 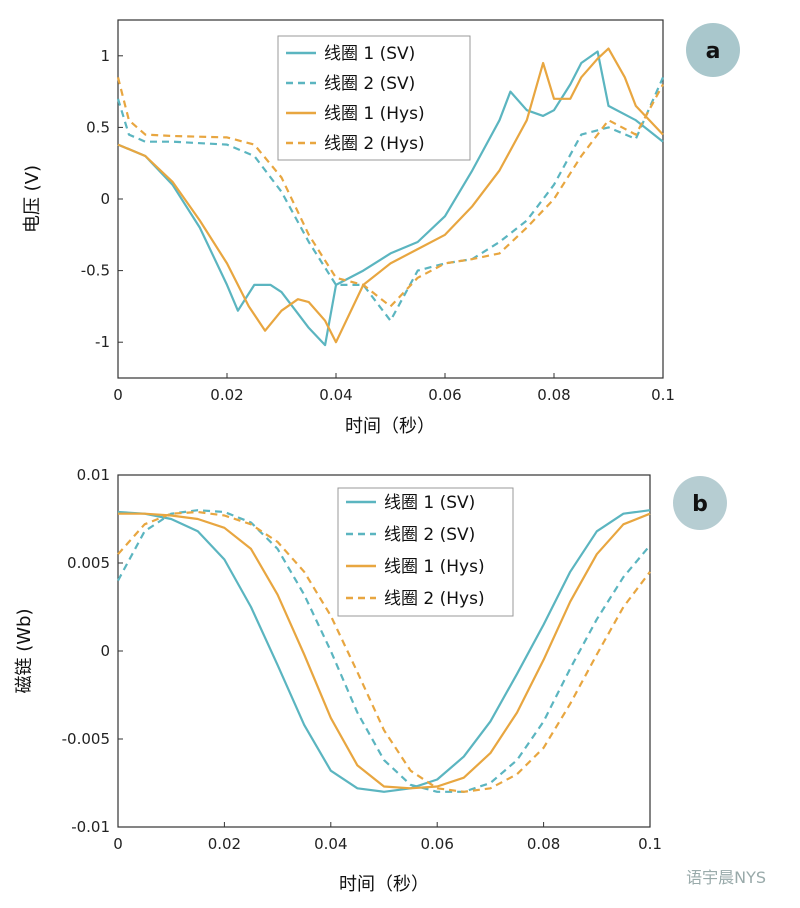 What do you see at coordinates (95, 271) in the screenshot?
I see `panel-a-y-tick-label: -0.5` at bounding box center [95, 271].